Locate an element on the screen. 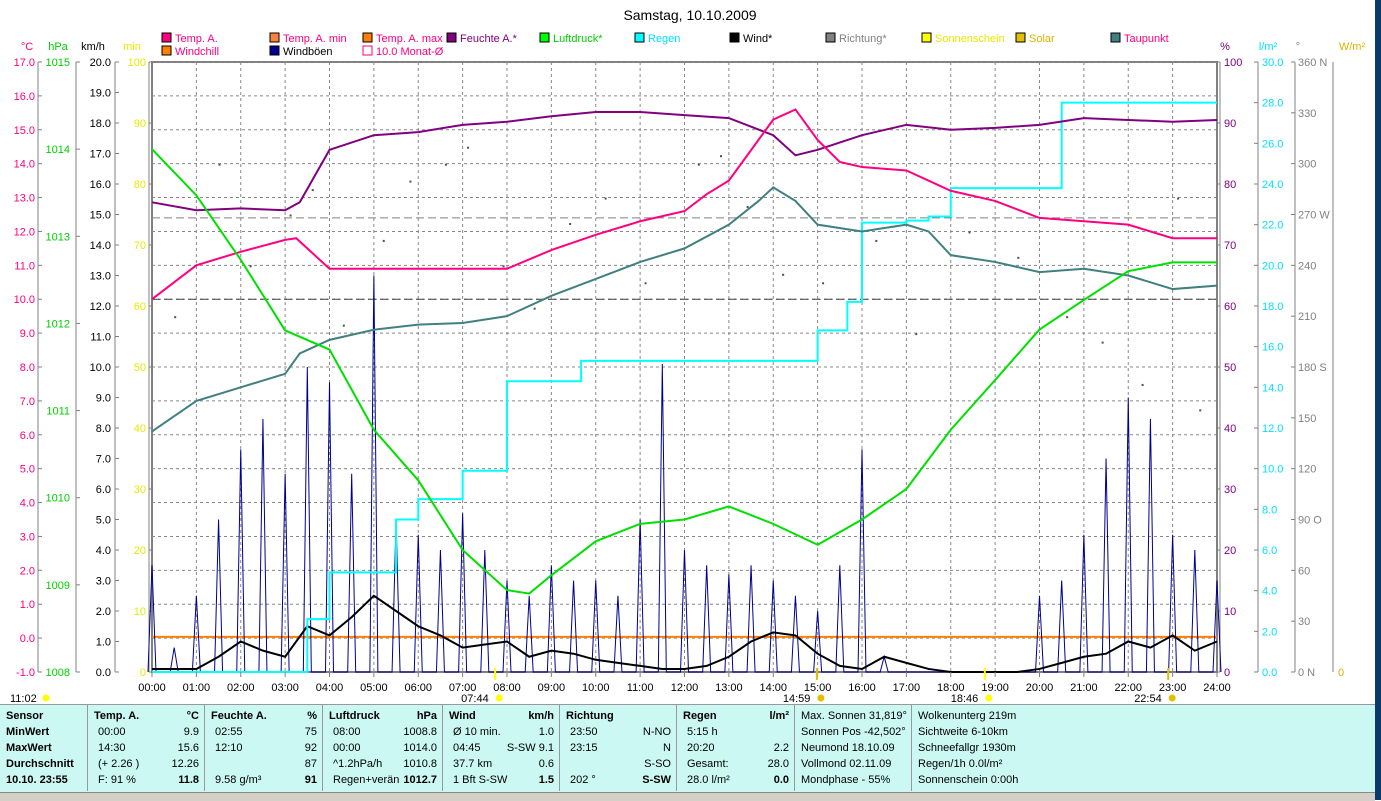  x-tick-label: 09:00 is located at coordinates (552, 688).